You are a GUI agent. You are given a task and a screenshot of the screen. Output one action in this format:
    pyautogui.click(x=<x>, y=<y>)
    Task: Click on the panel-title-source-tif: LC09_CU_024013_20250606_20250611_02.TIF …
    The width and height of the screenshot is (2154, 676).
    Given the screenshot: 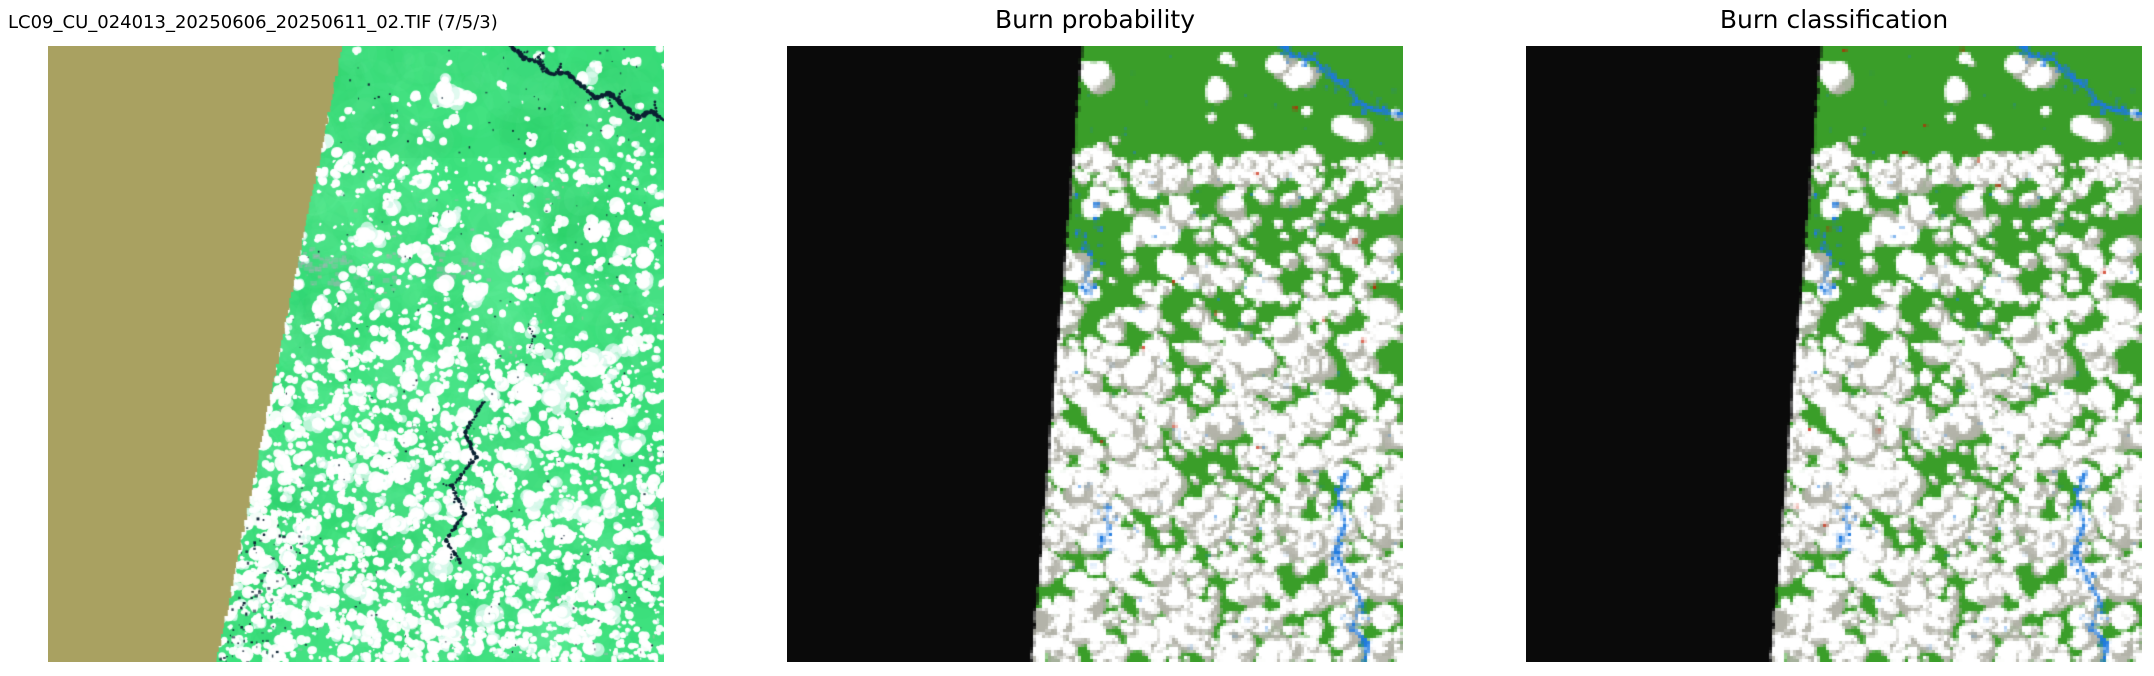 What is the action you would take?
    pyautogui.click(x=253, y=22)
    